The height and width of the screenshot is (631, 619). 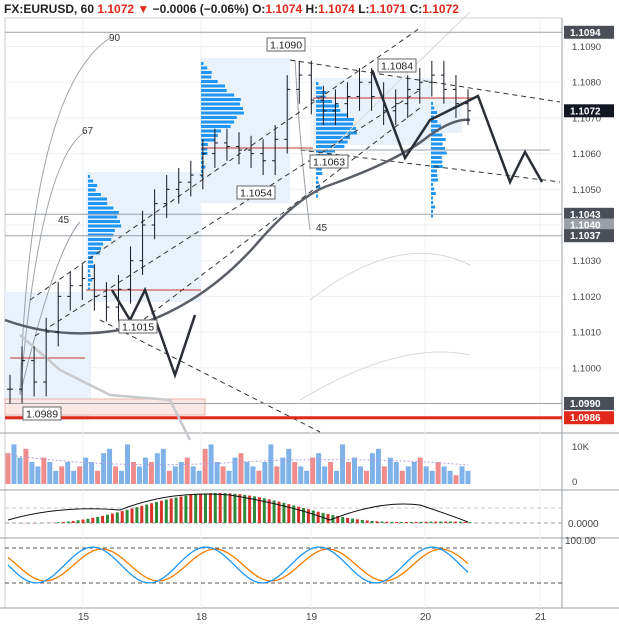 What do you see at coordinates (426, 617) in the screenshot?
I see `x-tick-3: 20` at bounding box center [426, 617].